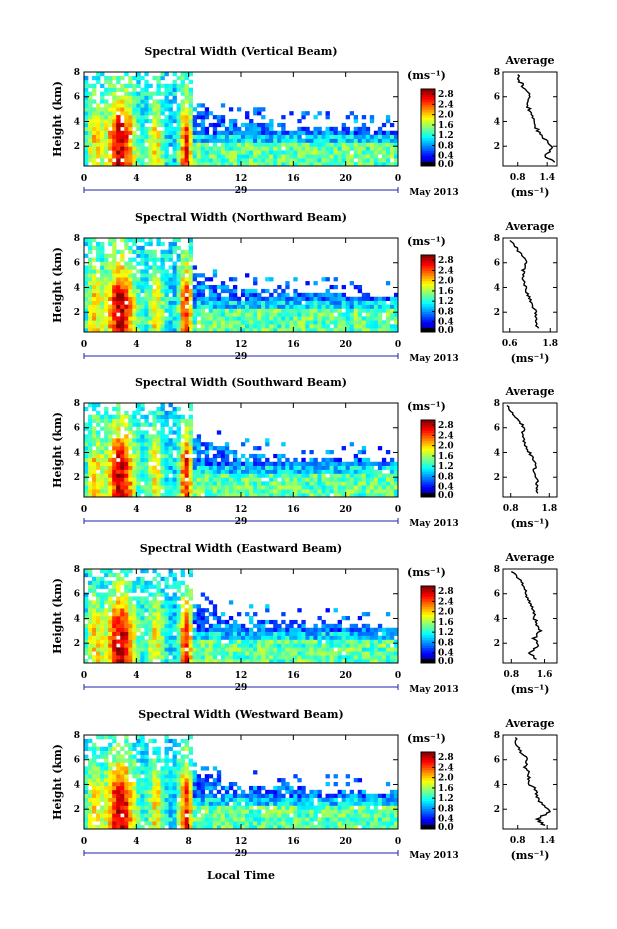 This screenshot has width=617, height=929. I want to click on y-axis-label: Height (km), so click(57, 450).